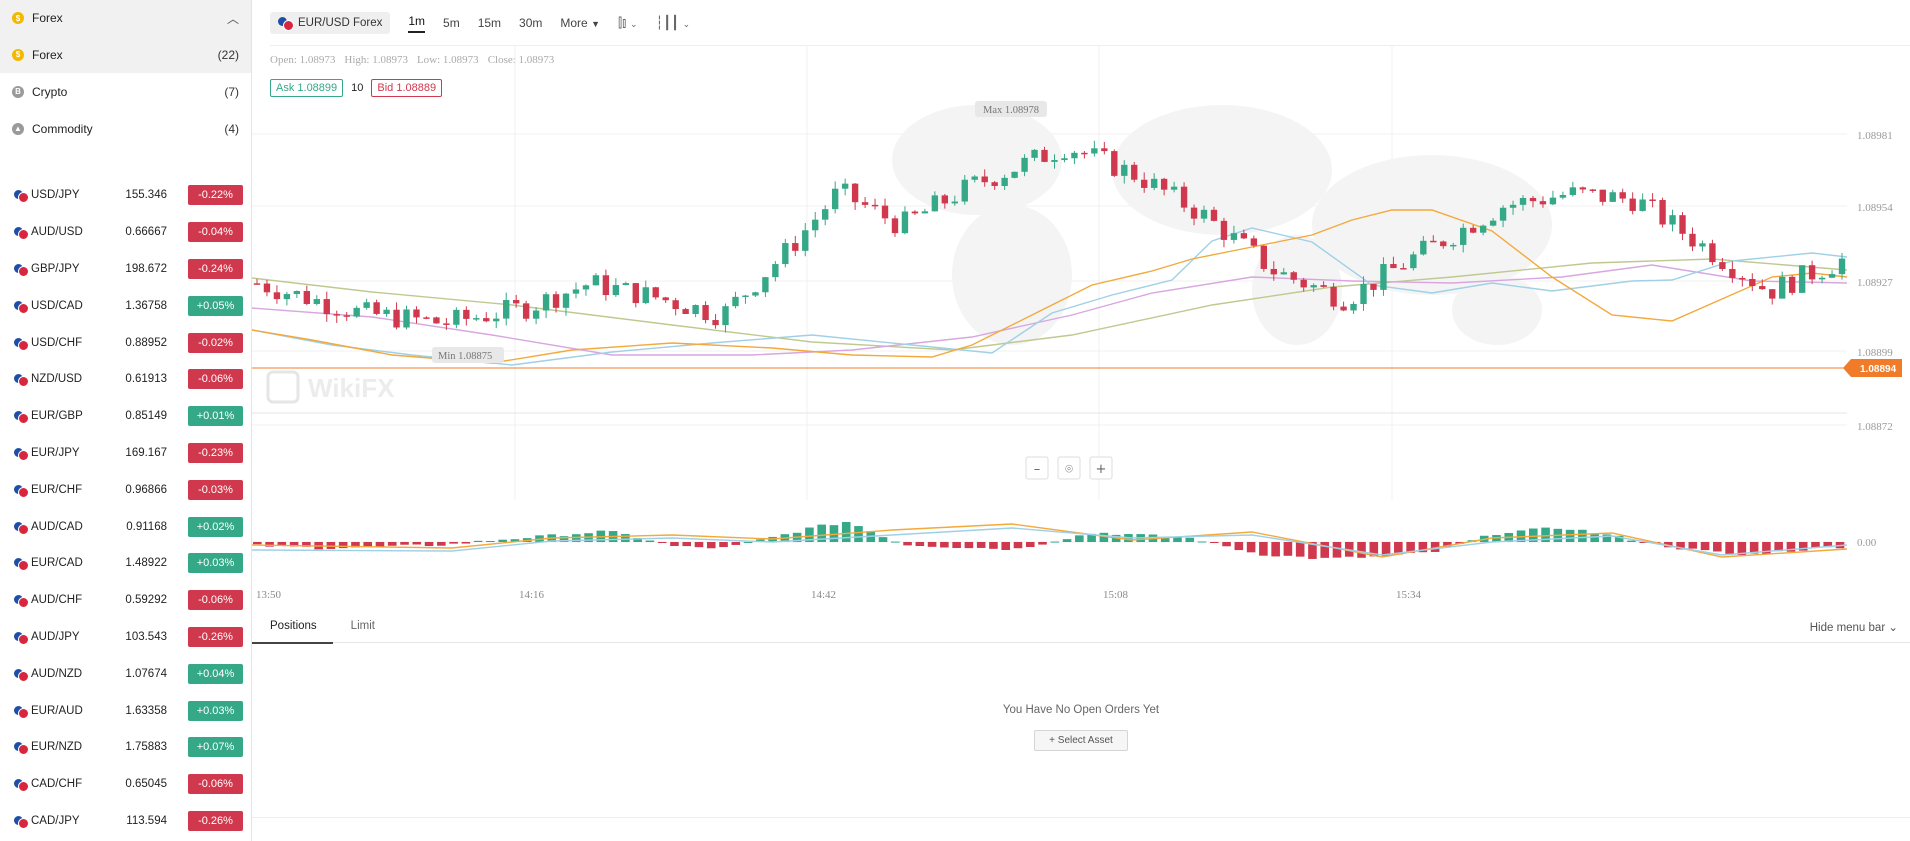  I want to click on pair-row: EUR/GBP 0.85149 +0.01%, so click(125, 416).